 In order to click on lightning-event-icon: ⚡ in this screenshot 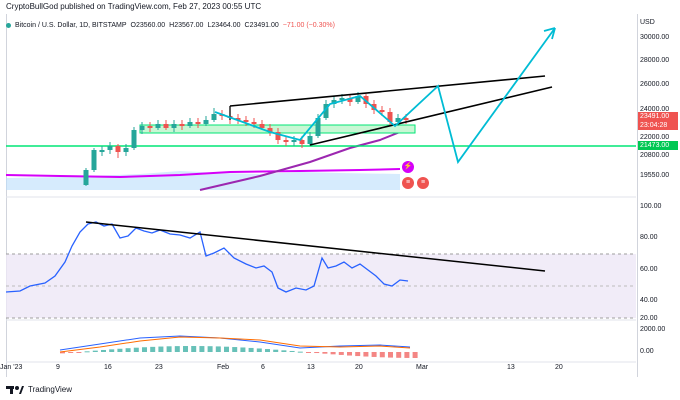, I will do `click(408, 167)`.